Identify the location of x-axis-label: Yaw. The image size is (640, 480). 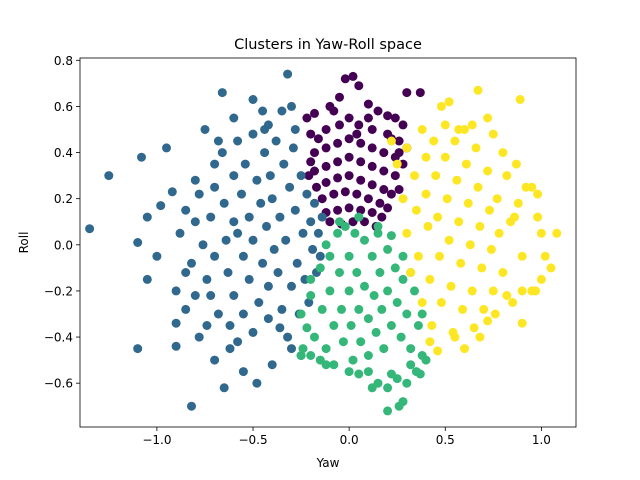
(328, 463).